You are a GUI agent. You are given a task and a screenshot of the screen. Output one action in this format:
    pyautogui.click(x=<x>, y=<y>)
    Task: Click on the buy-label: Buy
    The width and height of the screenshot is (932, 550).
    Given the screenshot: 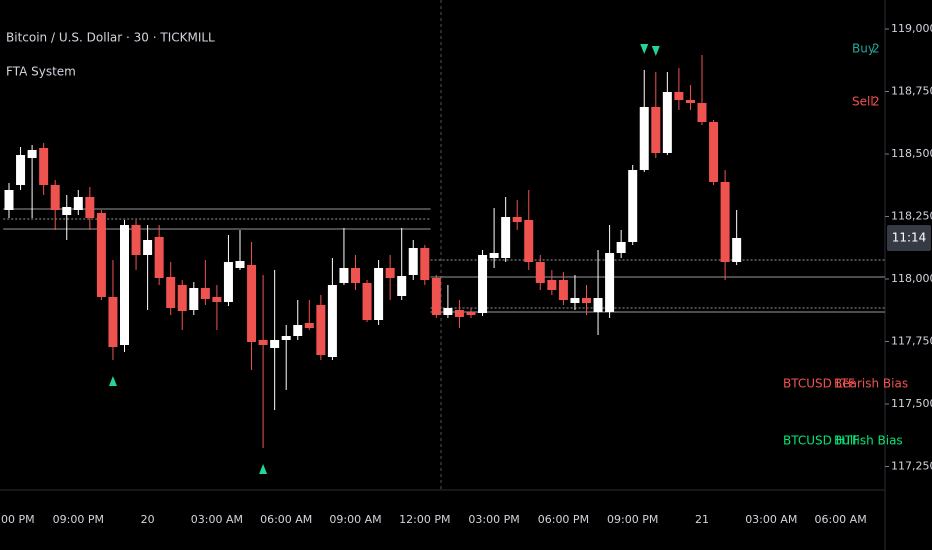 What is the action you would take?
    pyautogui.click(x=863, y=49)
    